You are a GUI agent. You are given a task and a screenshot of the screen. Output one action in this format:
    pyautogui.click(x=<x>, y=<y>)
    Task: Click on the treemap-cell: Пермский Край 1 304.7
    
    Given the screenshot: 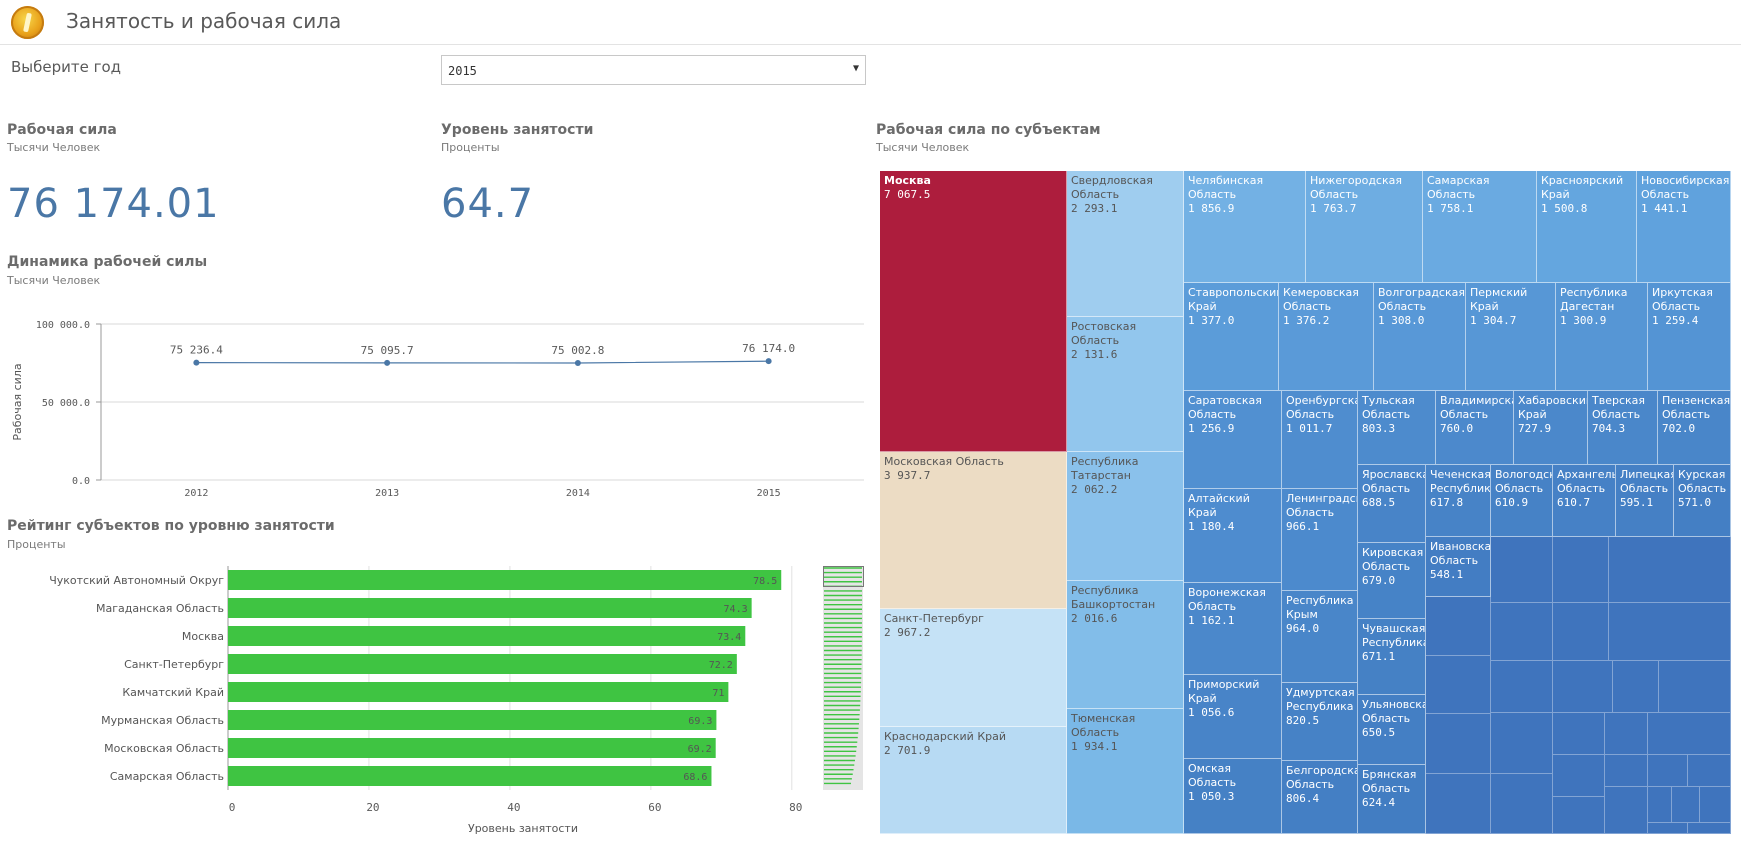 What is the action you would take?
    pyautogui.click(x=1511, y=337)
    